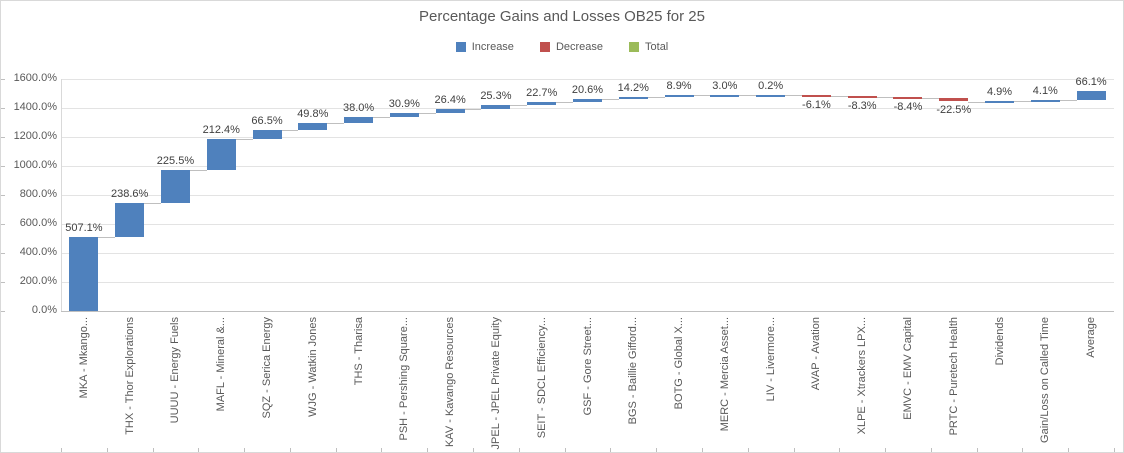 The image size is (1124, 453). I want to click on x-axis-category-label: WJG - Watkin Jones, so click(312, 367).